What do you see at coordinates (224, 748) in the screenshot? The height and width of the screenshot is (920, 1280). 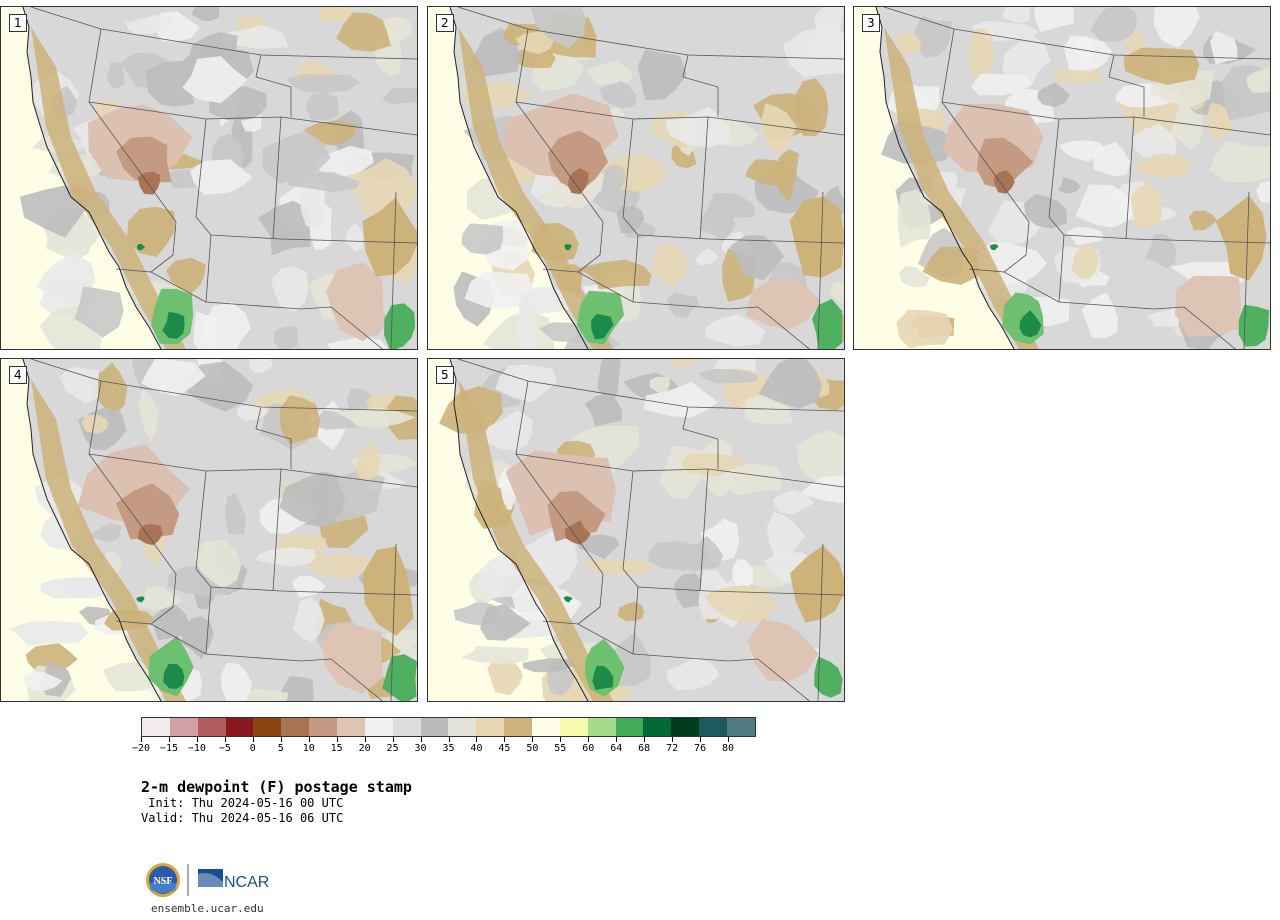 I see `colorbar-tick-label: −5` at bounding box center [224, 748].